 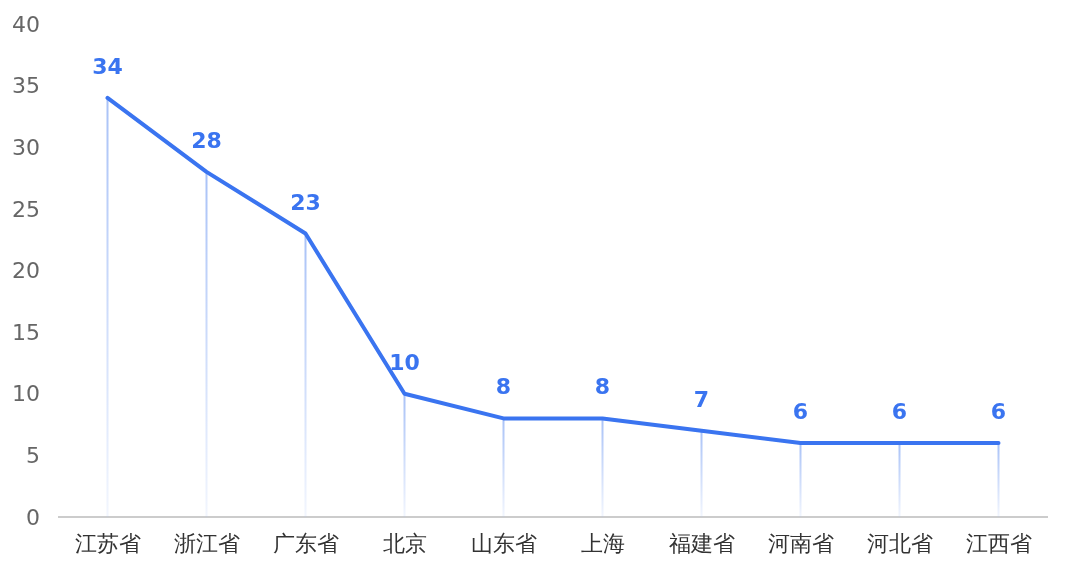 What do you see at coordinates (701, 543) in the screenshot?
I see `x-tick-label: 福建省` at bounding box center [701, 543].